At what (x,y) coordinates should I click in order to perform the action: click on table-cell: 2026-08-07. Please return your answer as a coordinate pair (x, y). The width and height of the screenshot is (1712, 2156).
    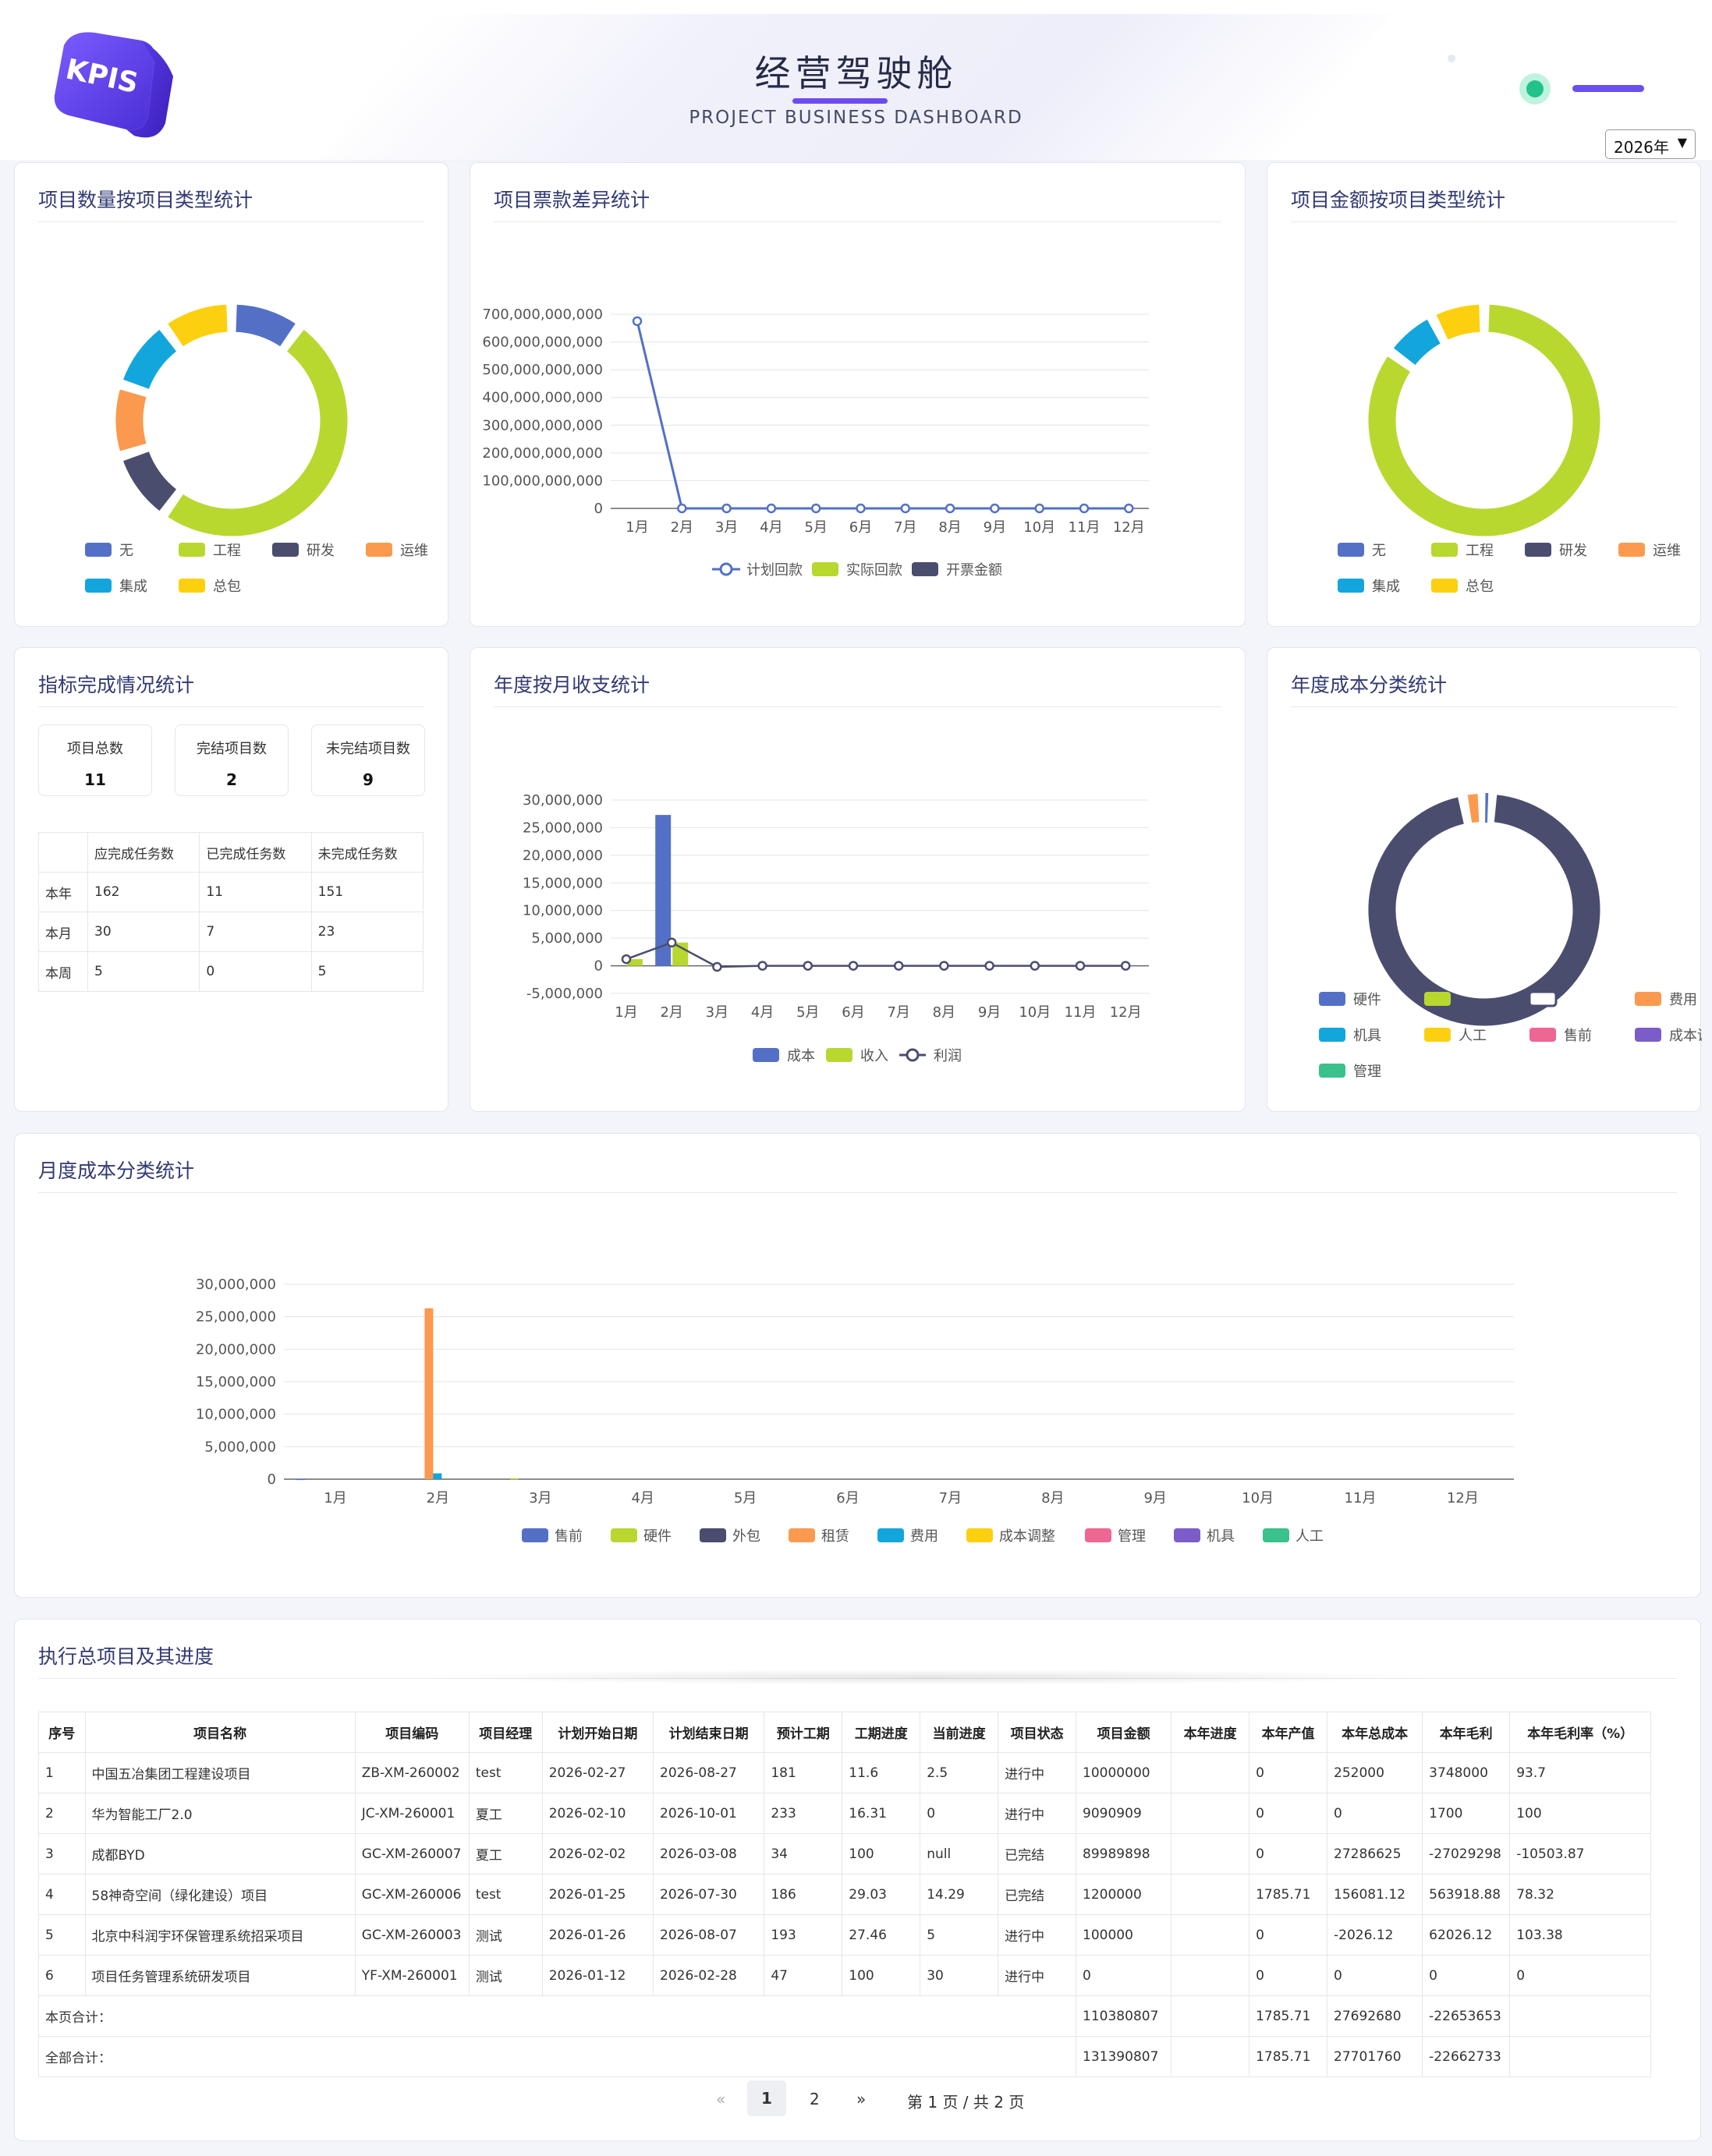
    Looking at the image, I should click on (709, 1935).